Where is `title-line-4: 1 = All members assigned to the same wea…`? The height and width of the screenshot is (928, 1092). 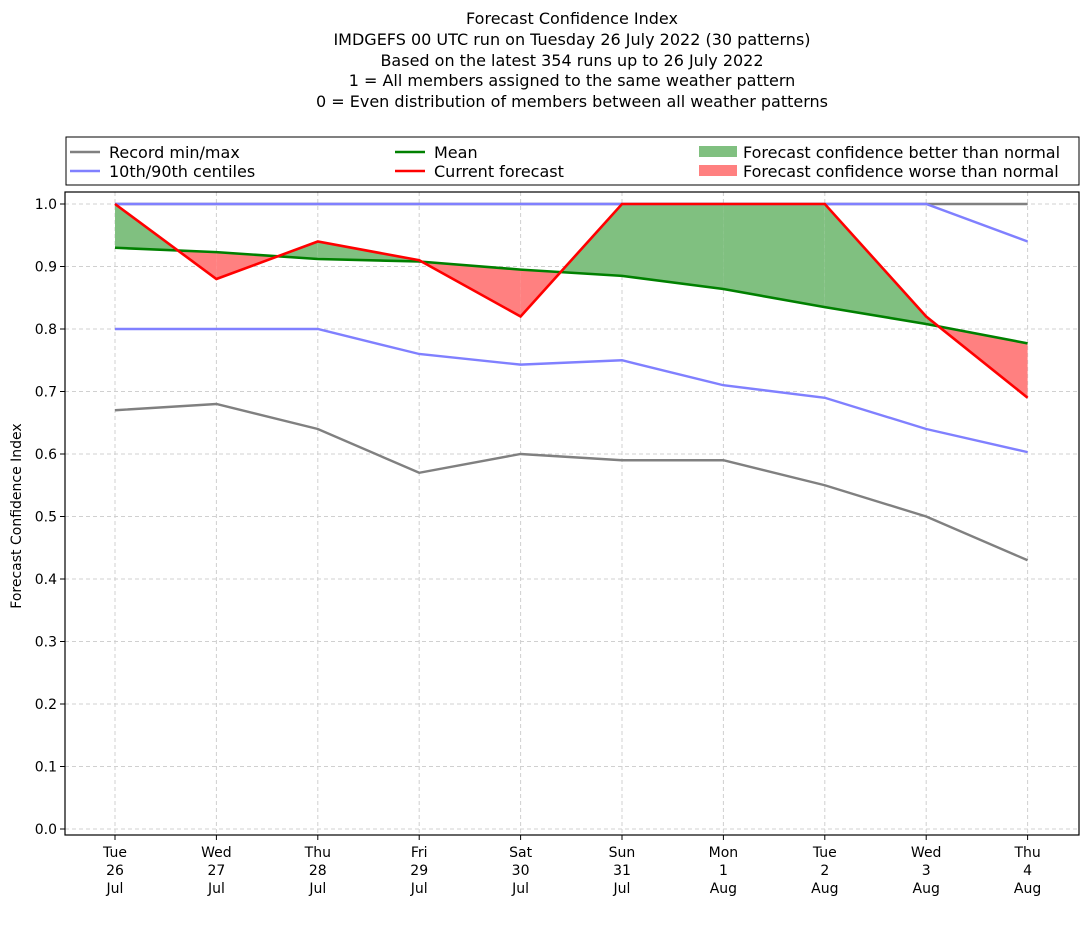
title-line-4: 1 = All members assigned to the same wea… is located at coordinates (572, 80).